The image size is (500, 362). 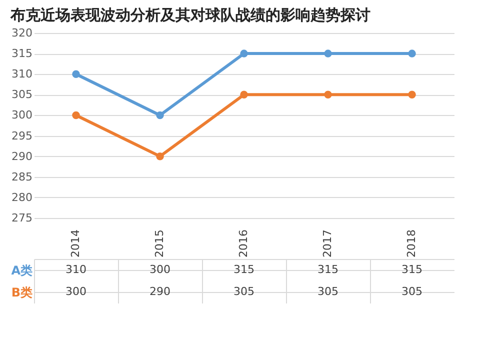 I want to click on y-tick-label: 310, so click(x=22, y=74).